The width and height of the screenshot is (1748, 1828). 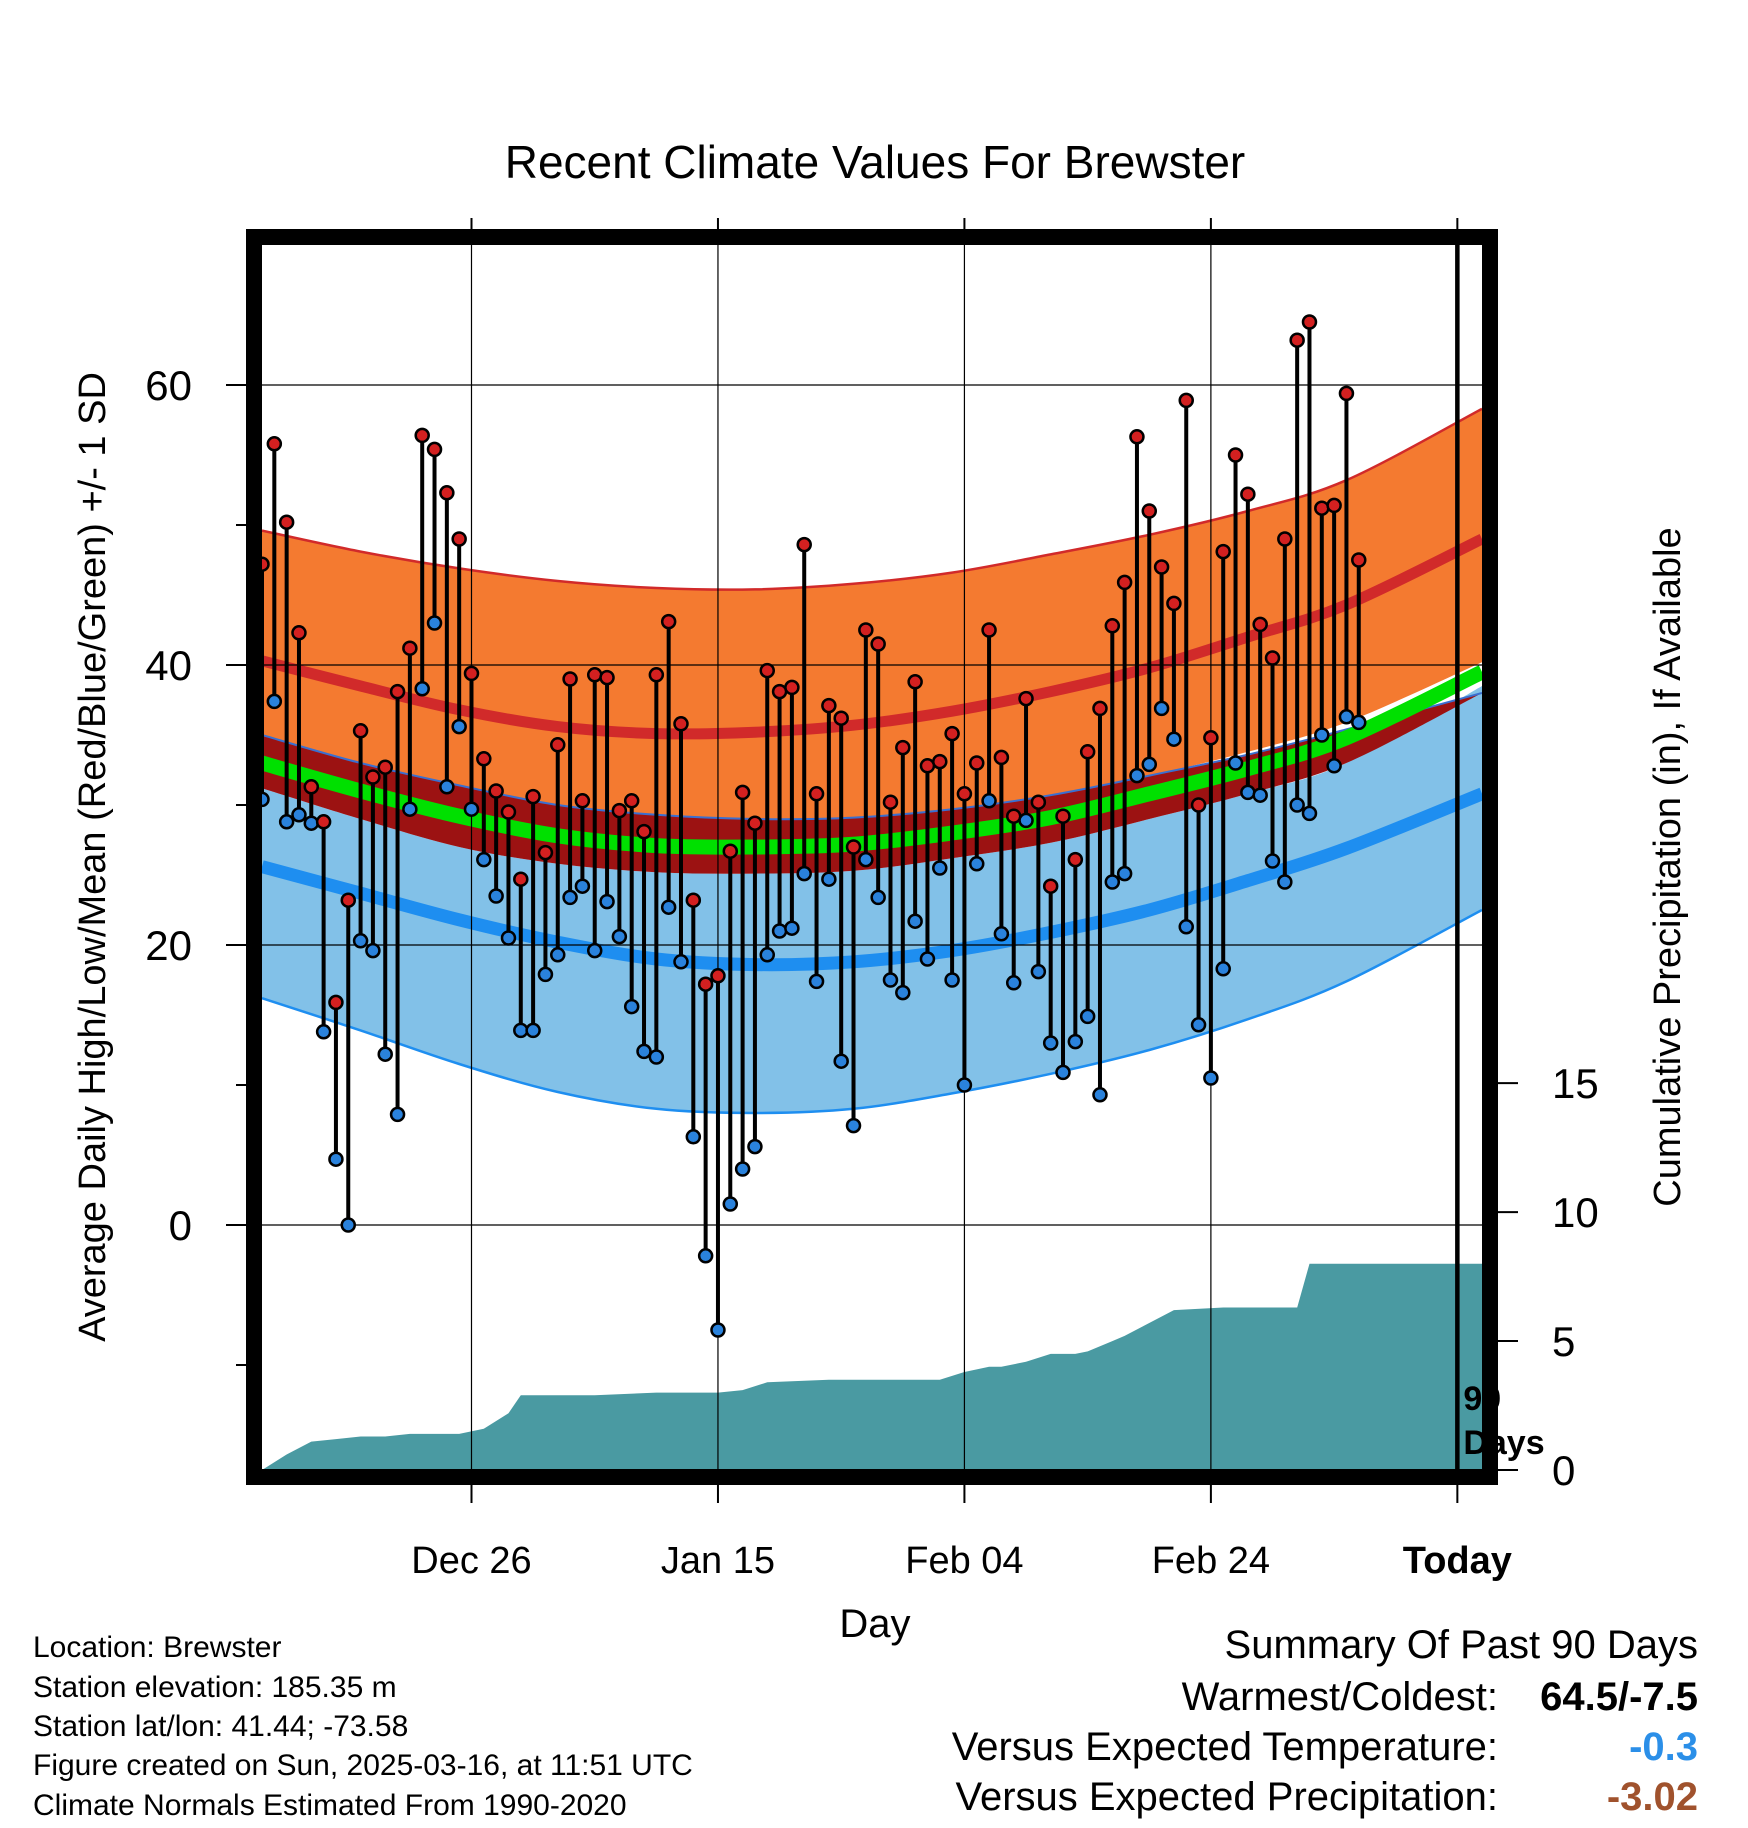 What do you see at coordinates (1563, 1341) in the screenshot?
I see `y2-tick-label: 5` at bounding box center [1563, 1341].